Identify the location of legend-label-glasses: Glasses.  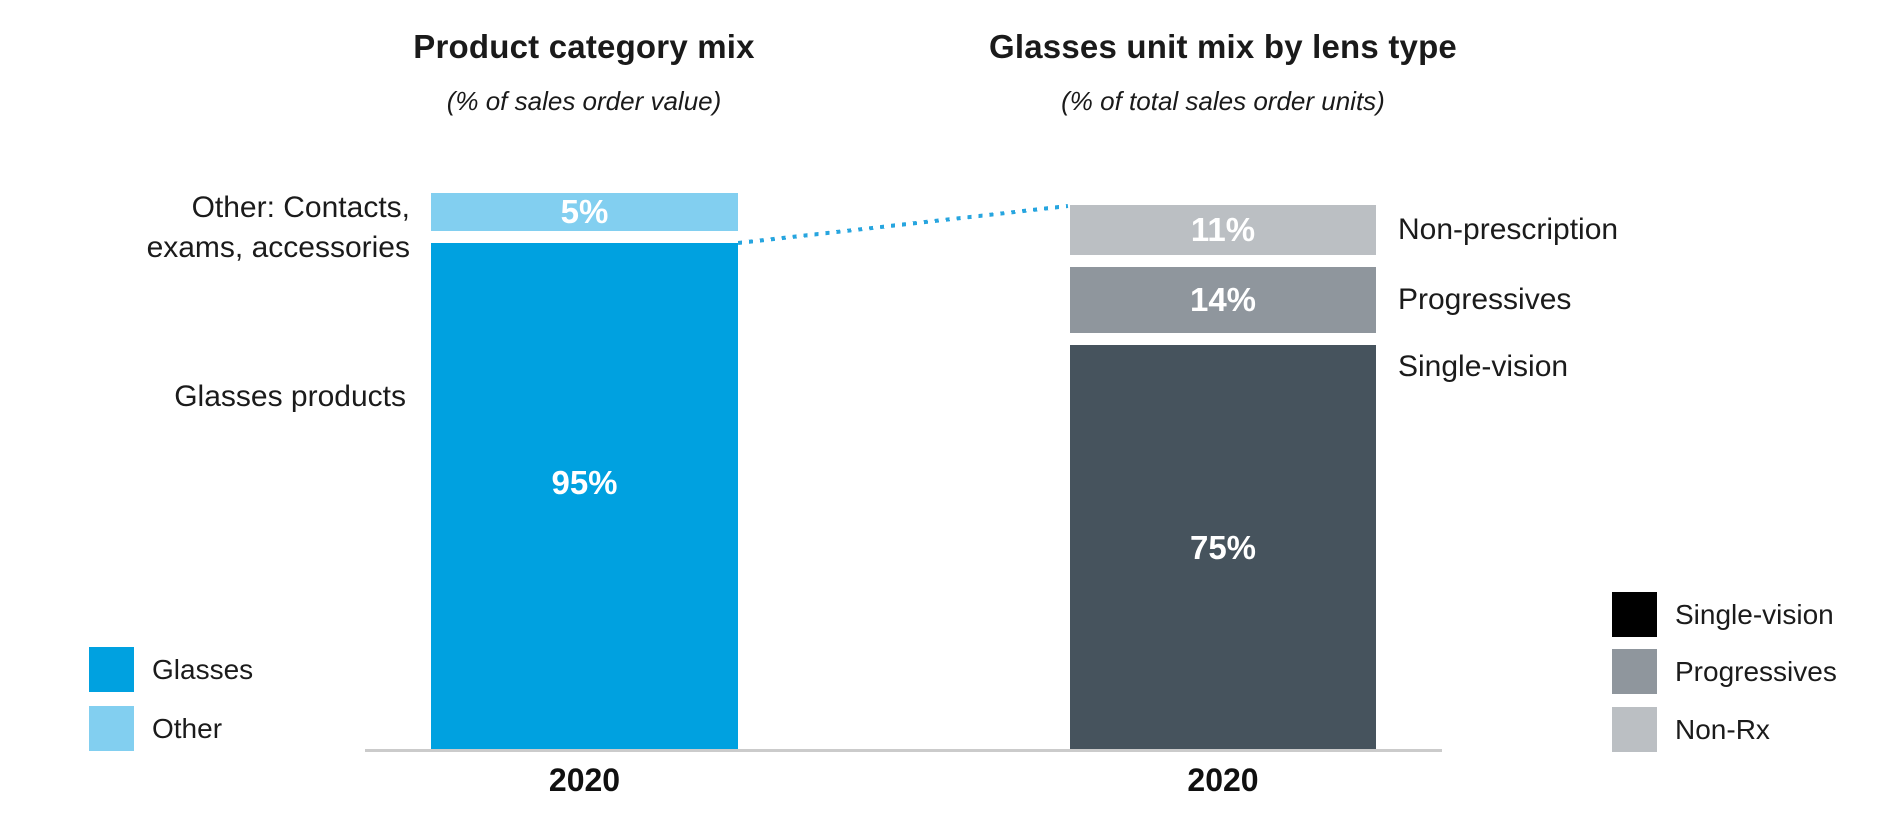
(203, 669).